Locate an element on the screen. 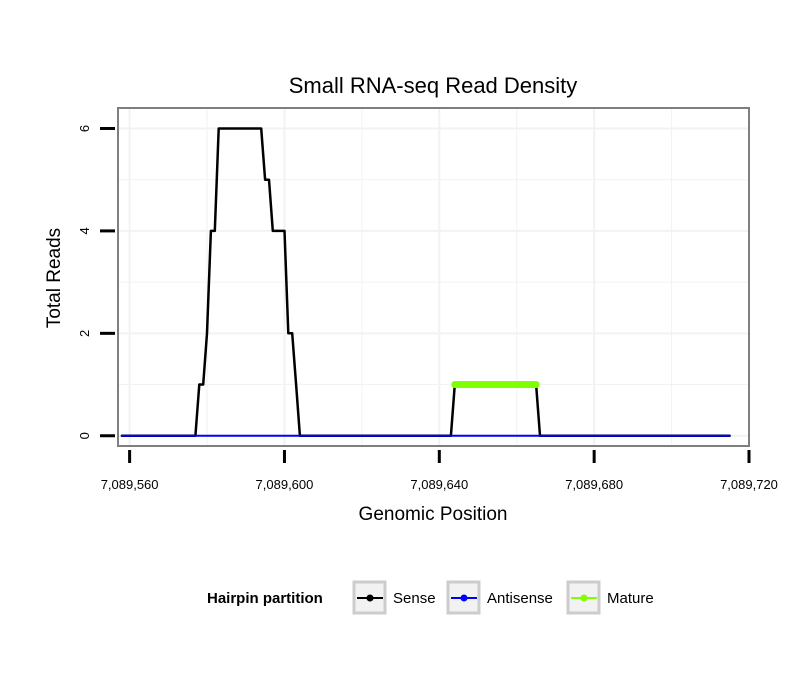 Image resolution: width=810 pixels, height=690 pixels. legend-label: Sense is located at coordinates (414, 598).